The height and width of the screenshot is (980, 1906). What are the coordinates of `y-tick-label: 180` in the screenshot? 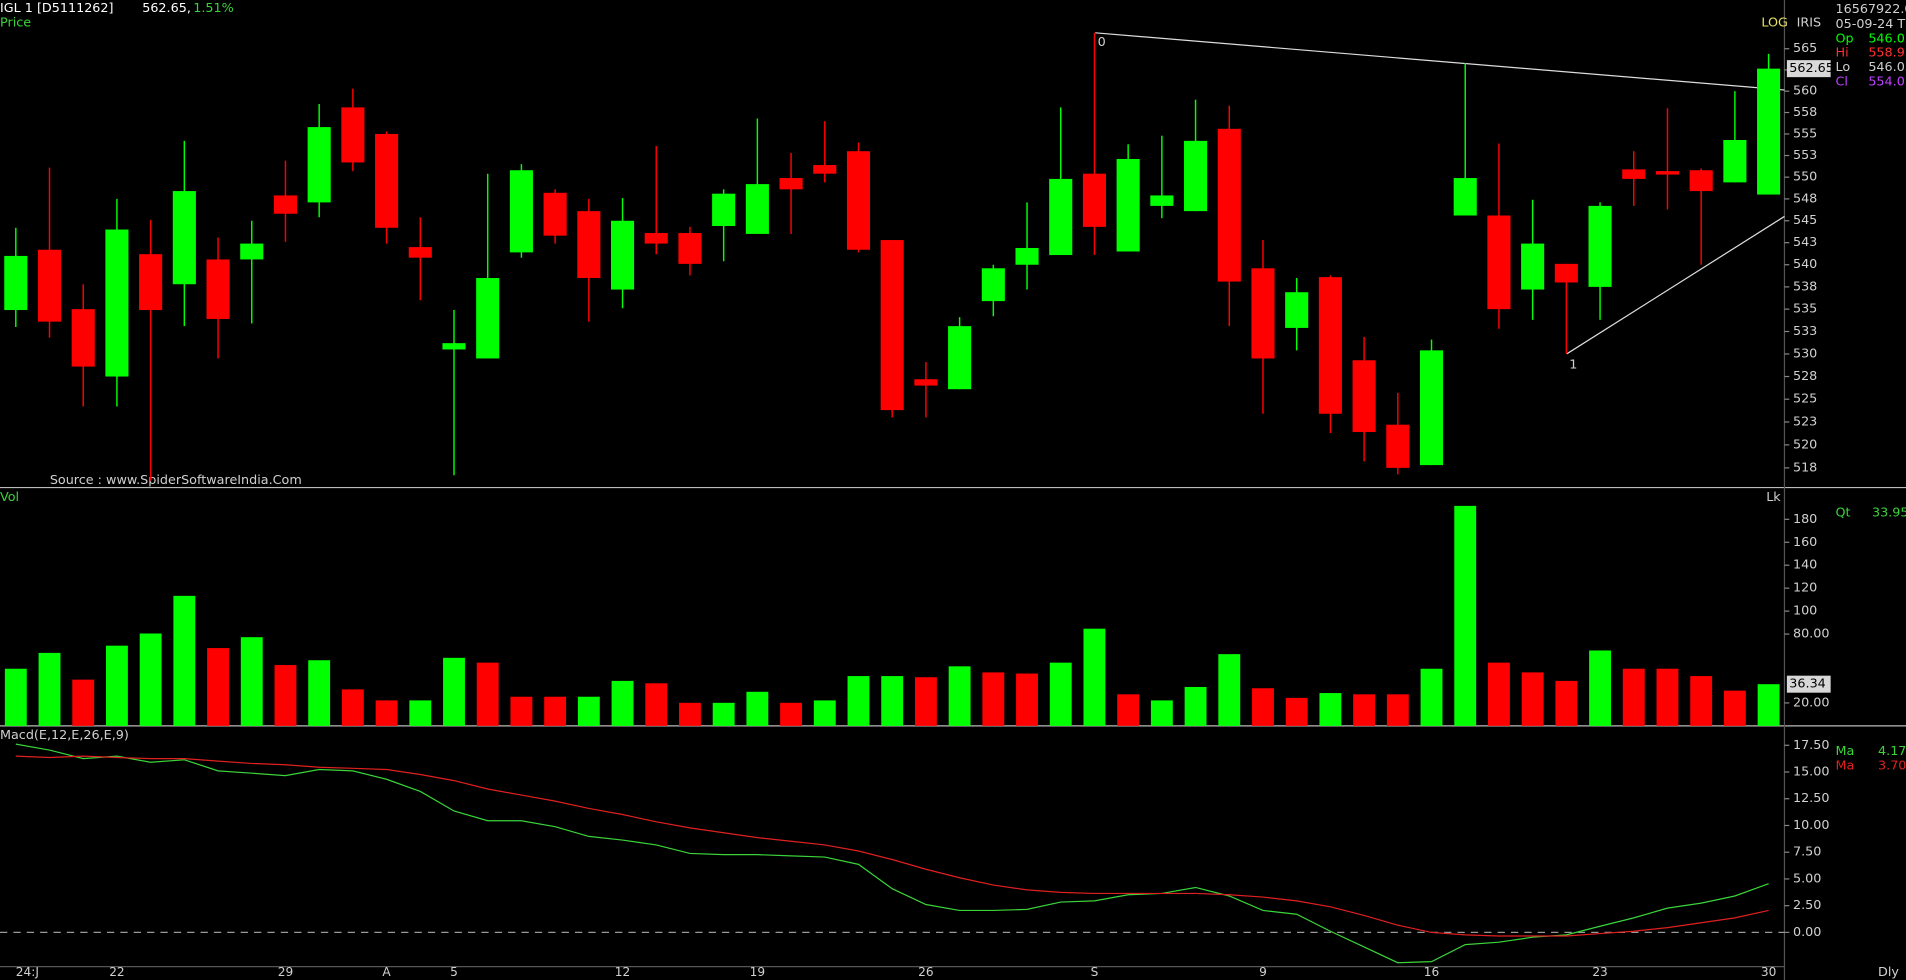 It's located at (1805, 519).